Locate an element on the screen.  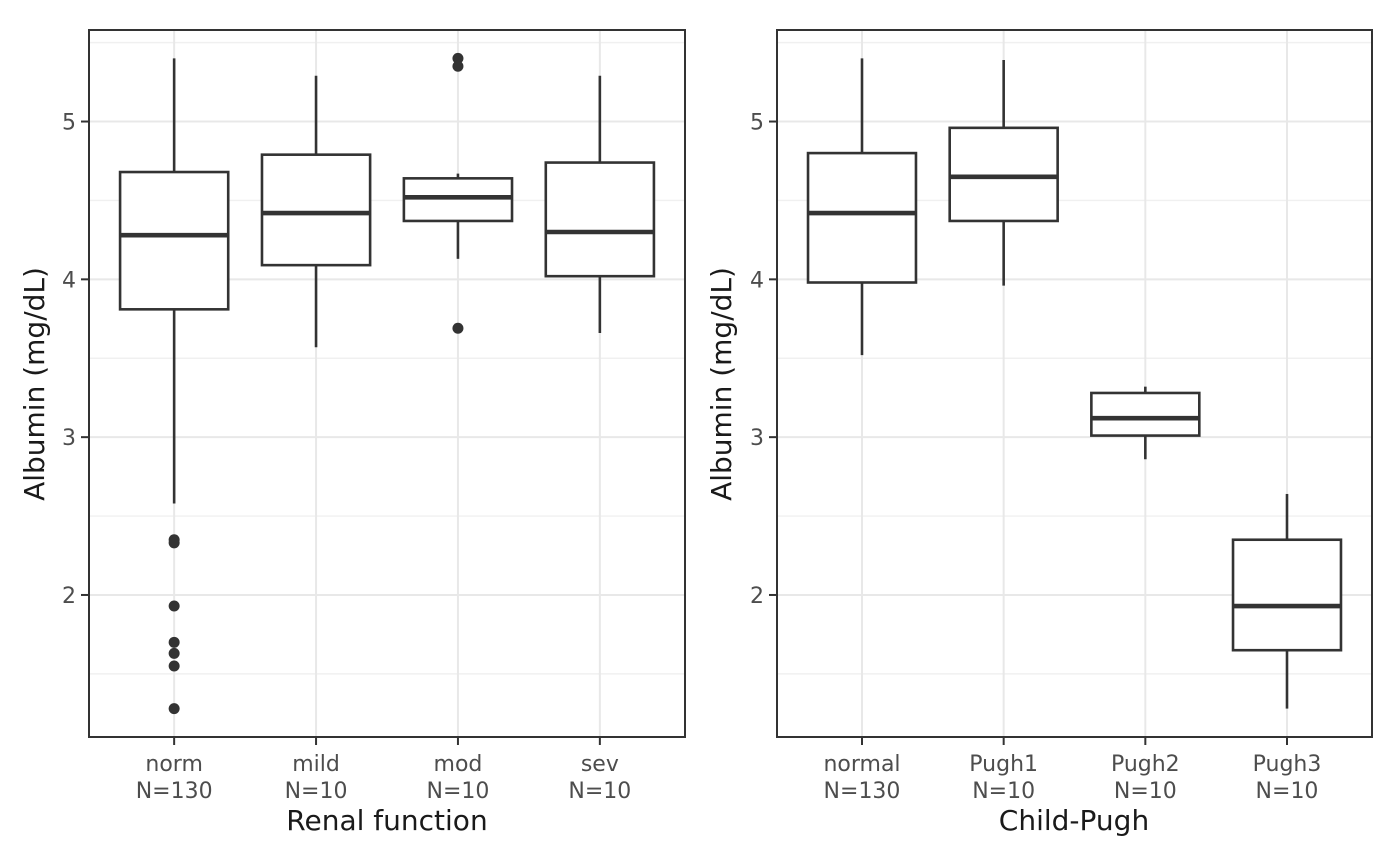
boxplot-mild is located at coordinates (316, 211).